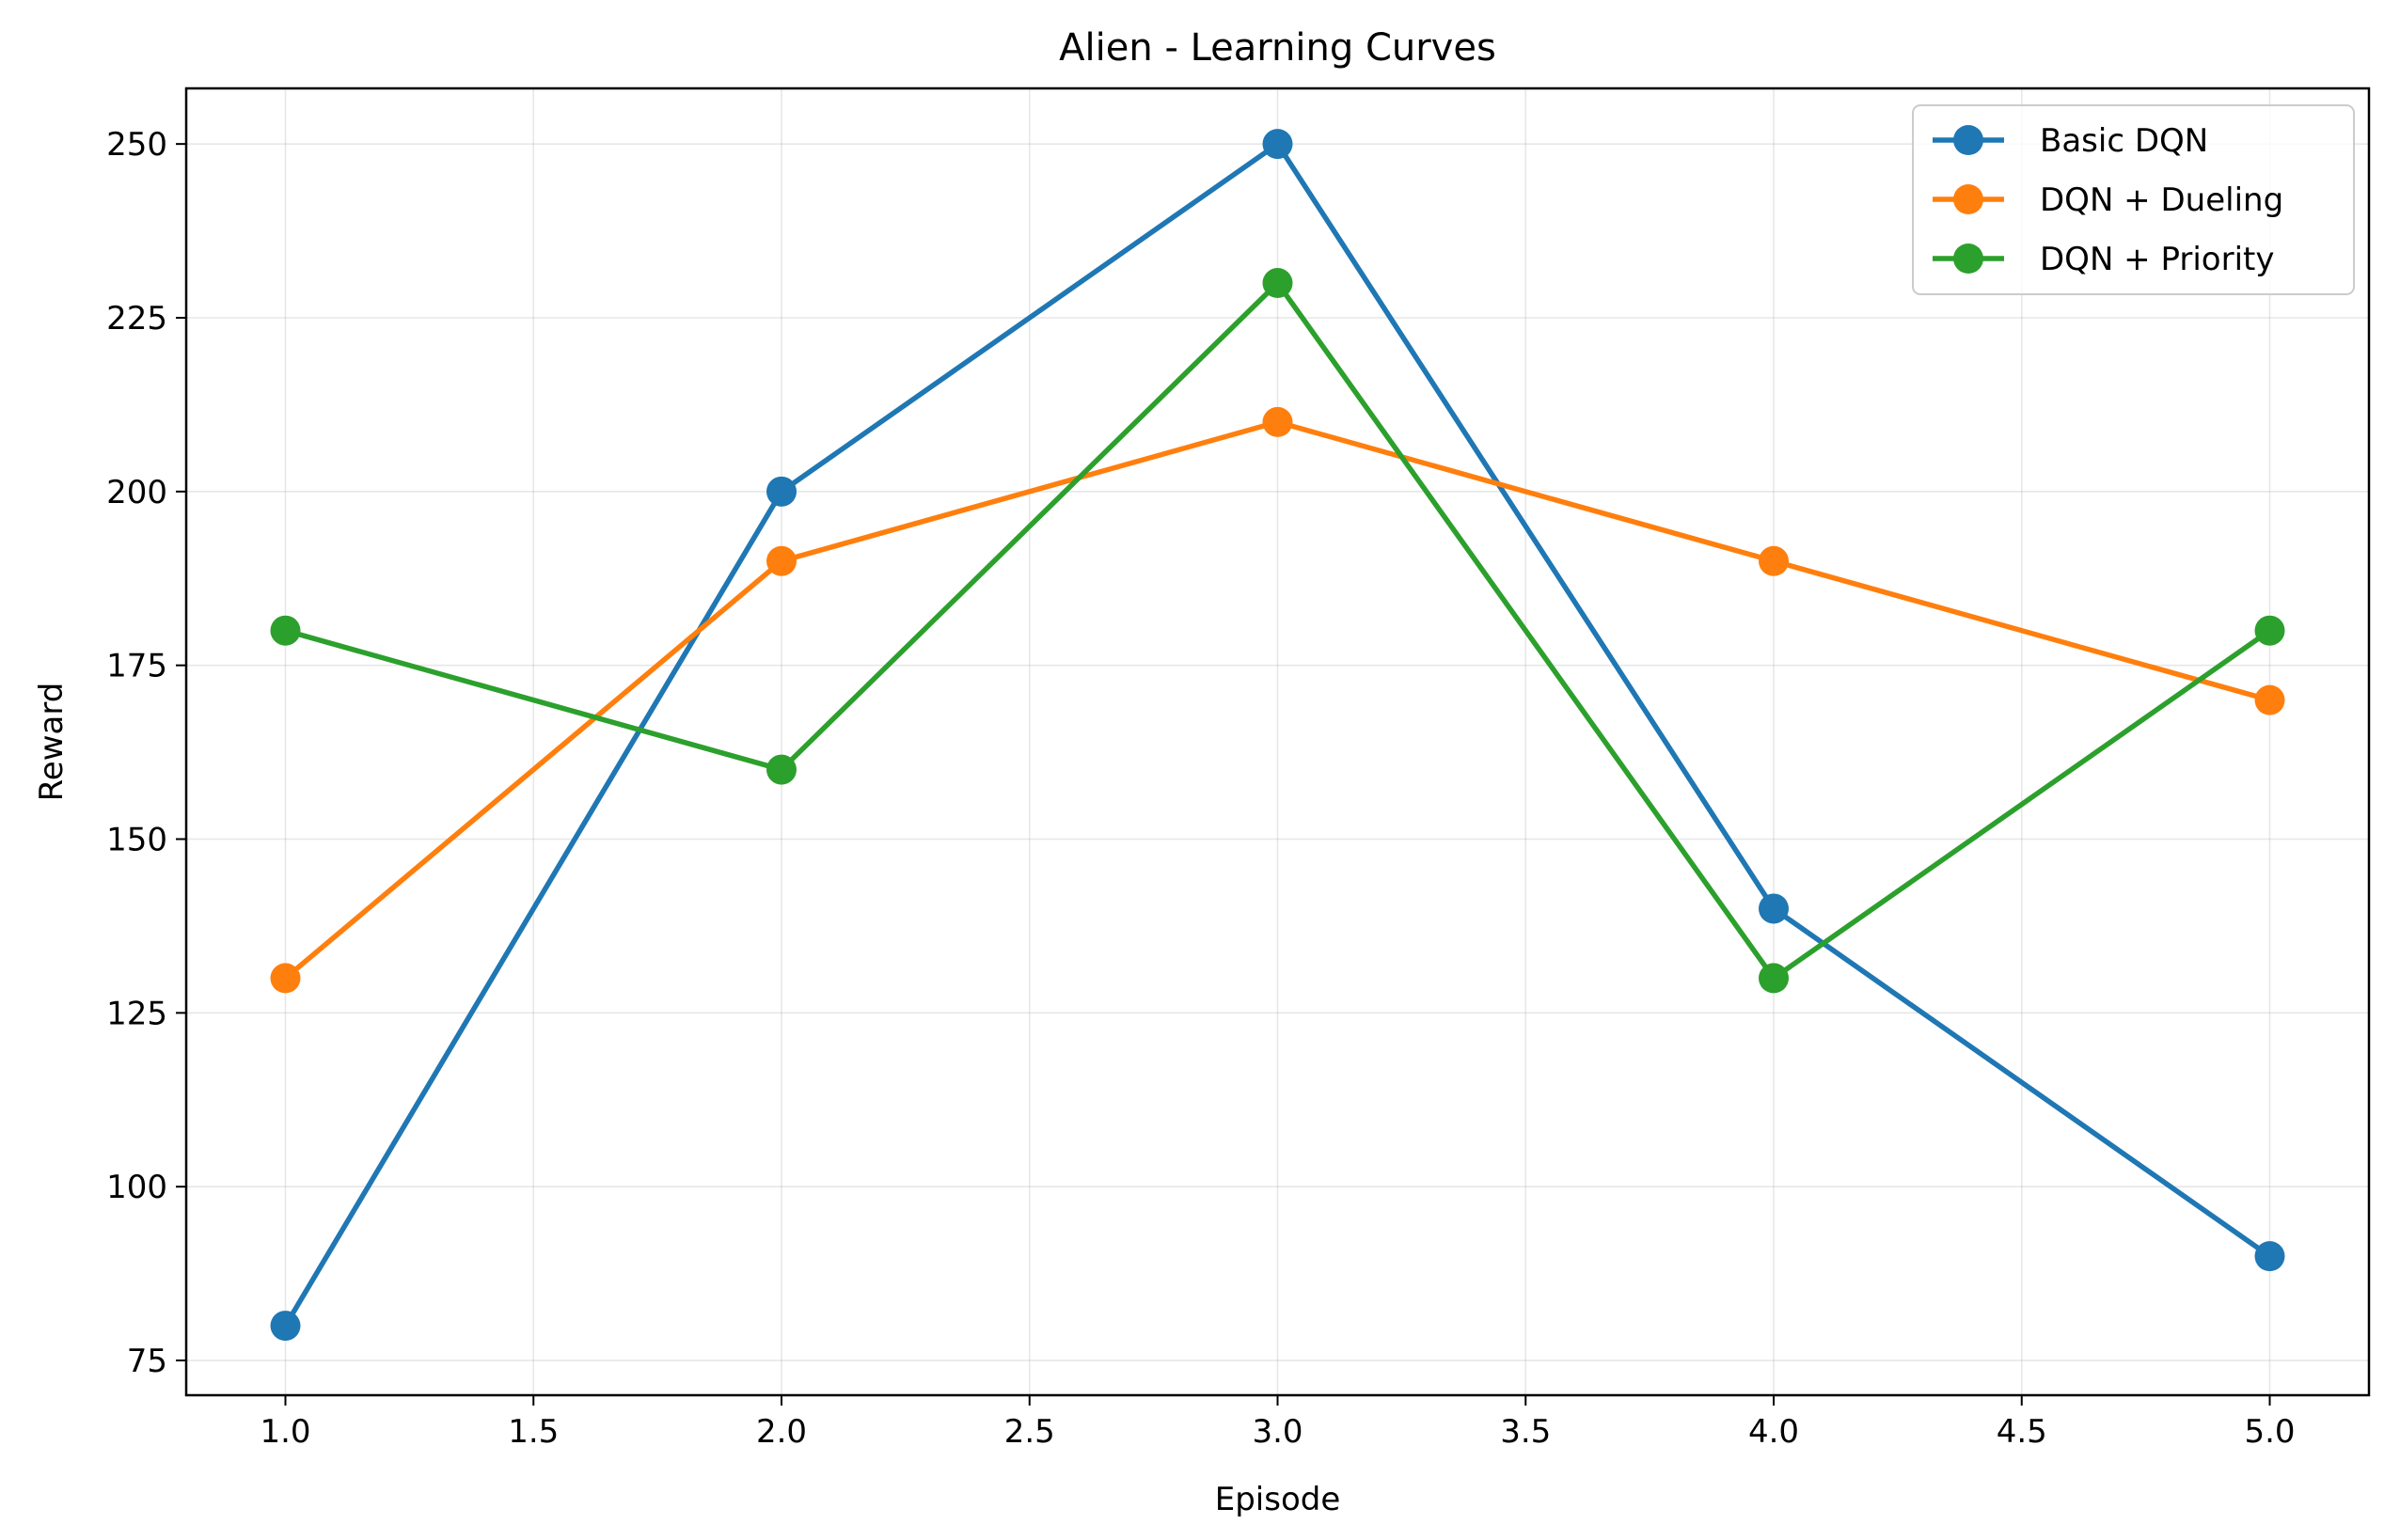  What do you see at coordinates (2161, 200) in the screenshot?
I see `legend-label-2: DQN + Dueling` at bounding box center [2161, 200].